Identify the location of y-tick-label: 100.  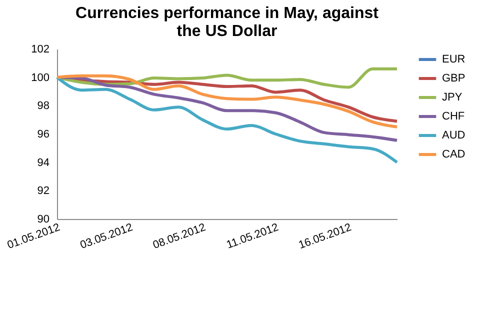
(40, 78).